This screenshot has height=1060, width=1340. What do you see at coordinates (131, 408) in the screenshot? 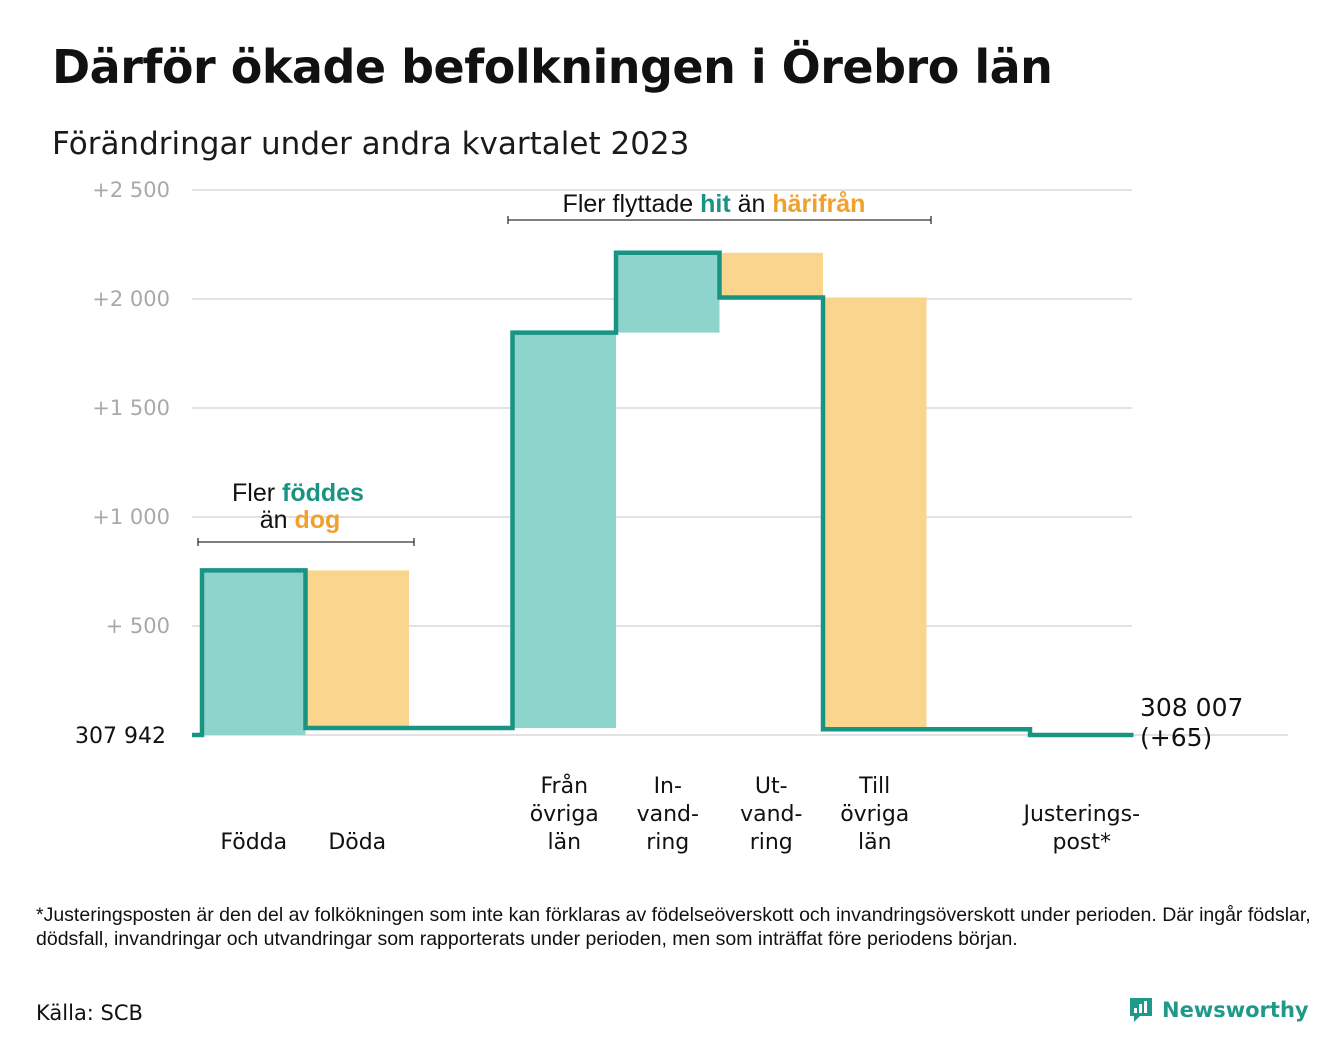
I see `y-tick-label: +1 500` at bounding box center [131, 408].